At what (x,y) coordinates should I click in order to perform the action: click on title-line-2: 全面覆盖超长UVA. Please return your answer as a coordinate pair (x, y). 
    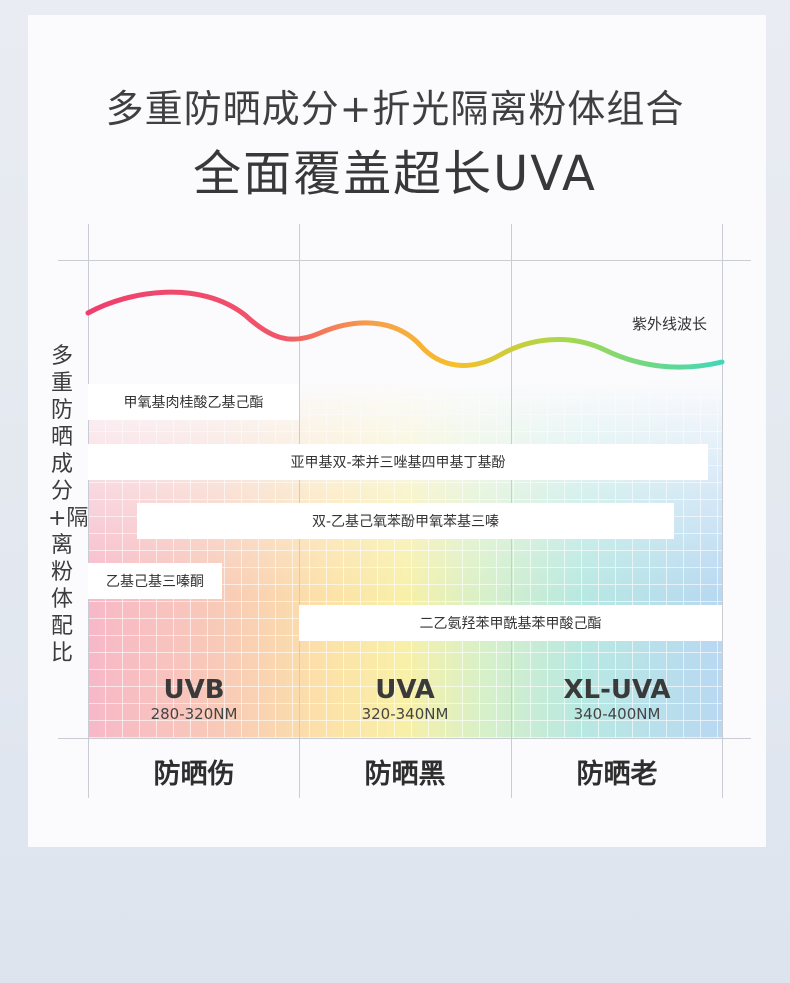
    Looking at the image, I should click on (395, 174).